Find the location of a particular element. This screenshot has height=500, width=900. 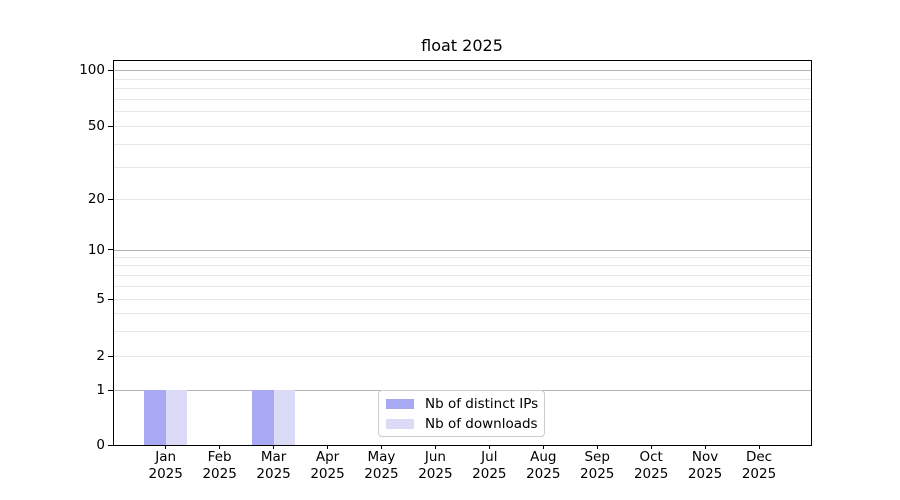

x-axis-tick-label: Jan 2025 is located at coordinates (166, 465).